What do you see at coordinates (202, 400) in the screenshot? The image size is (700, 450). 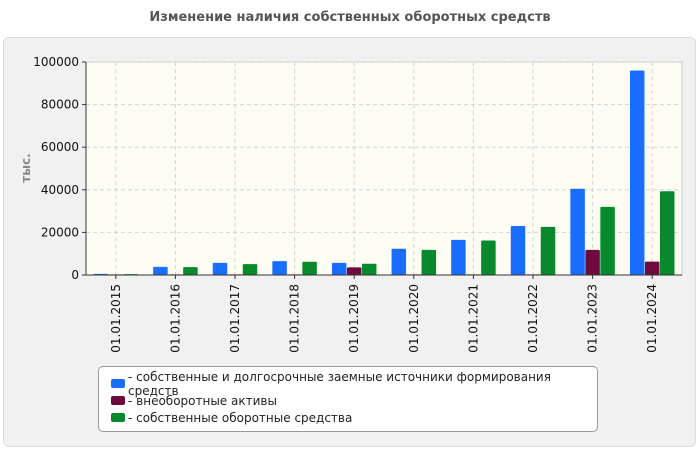 I see `legend-label: - внеоборотные активы` at bounding box center [202, 400].